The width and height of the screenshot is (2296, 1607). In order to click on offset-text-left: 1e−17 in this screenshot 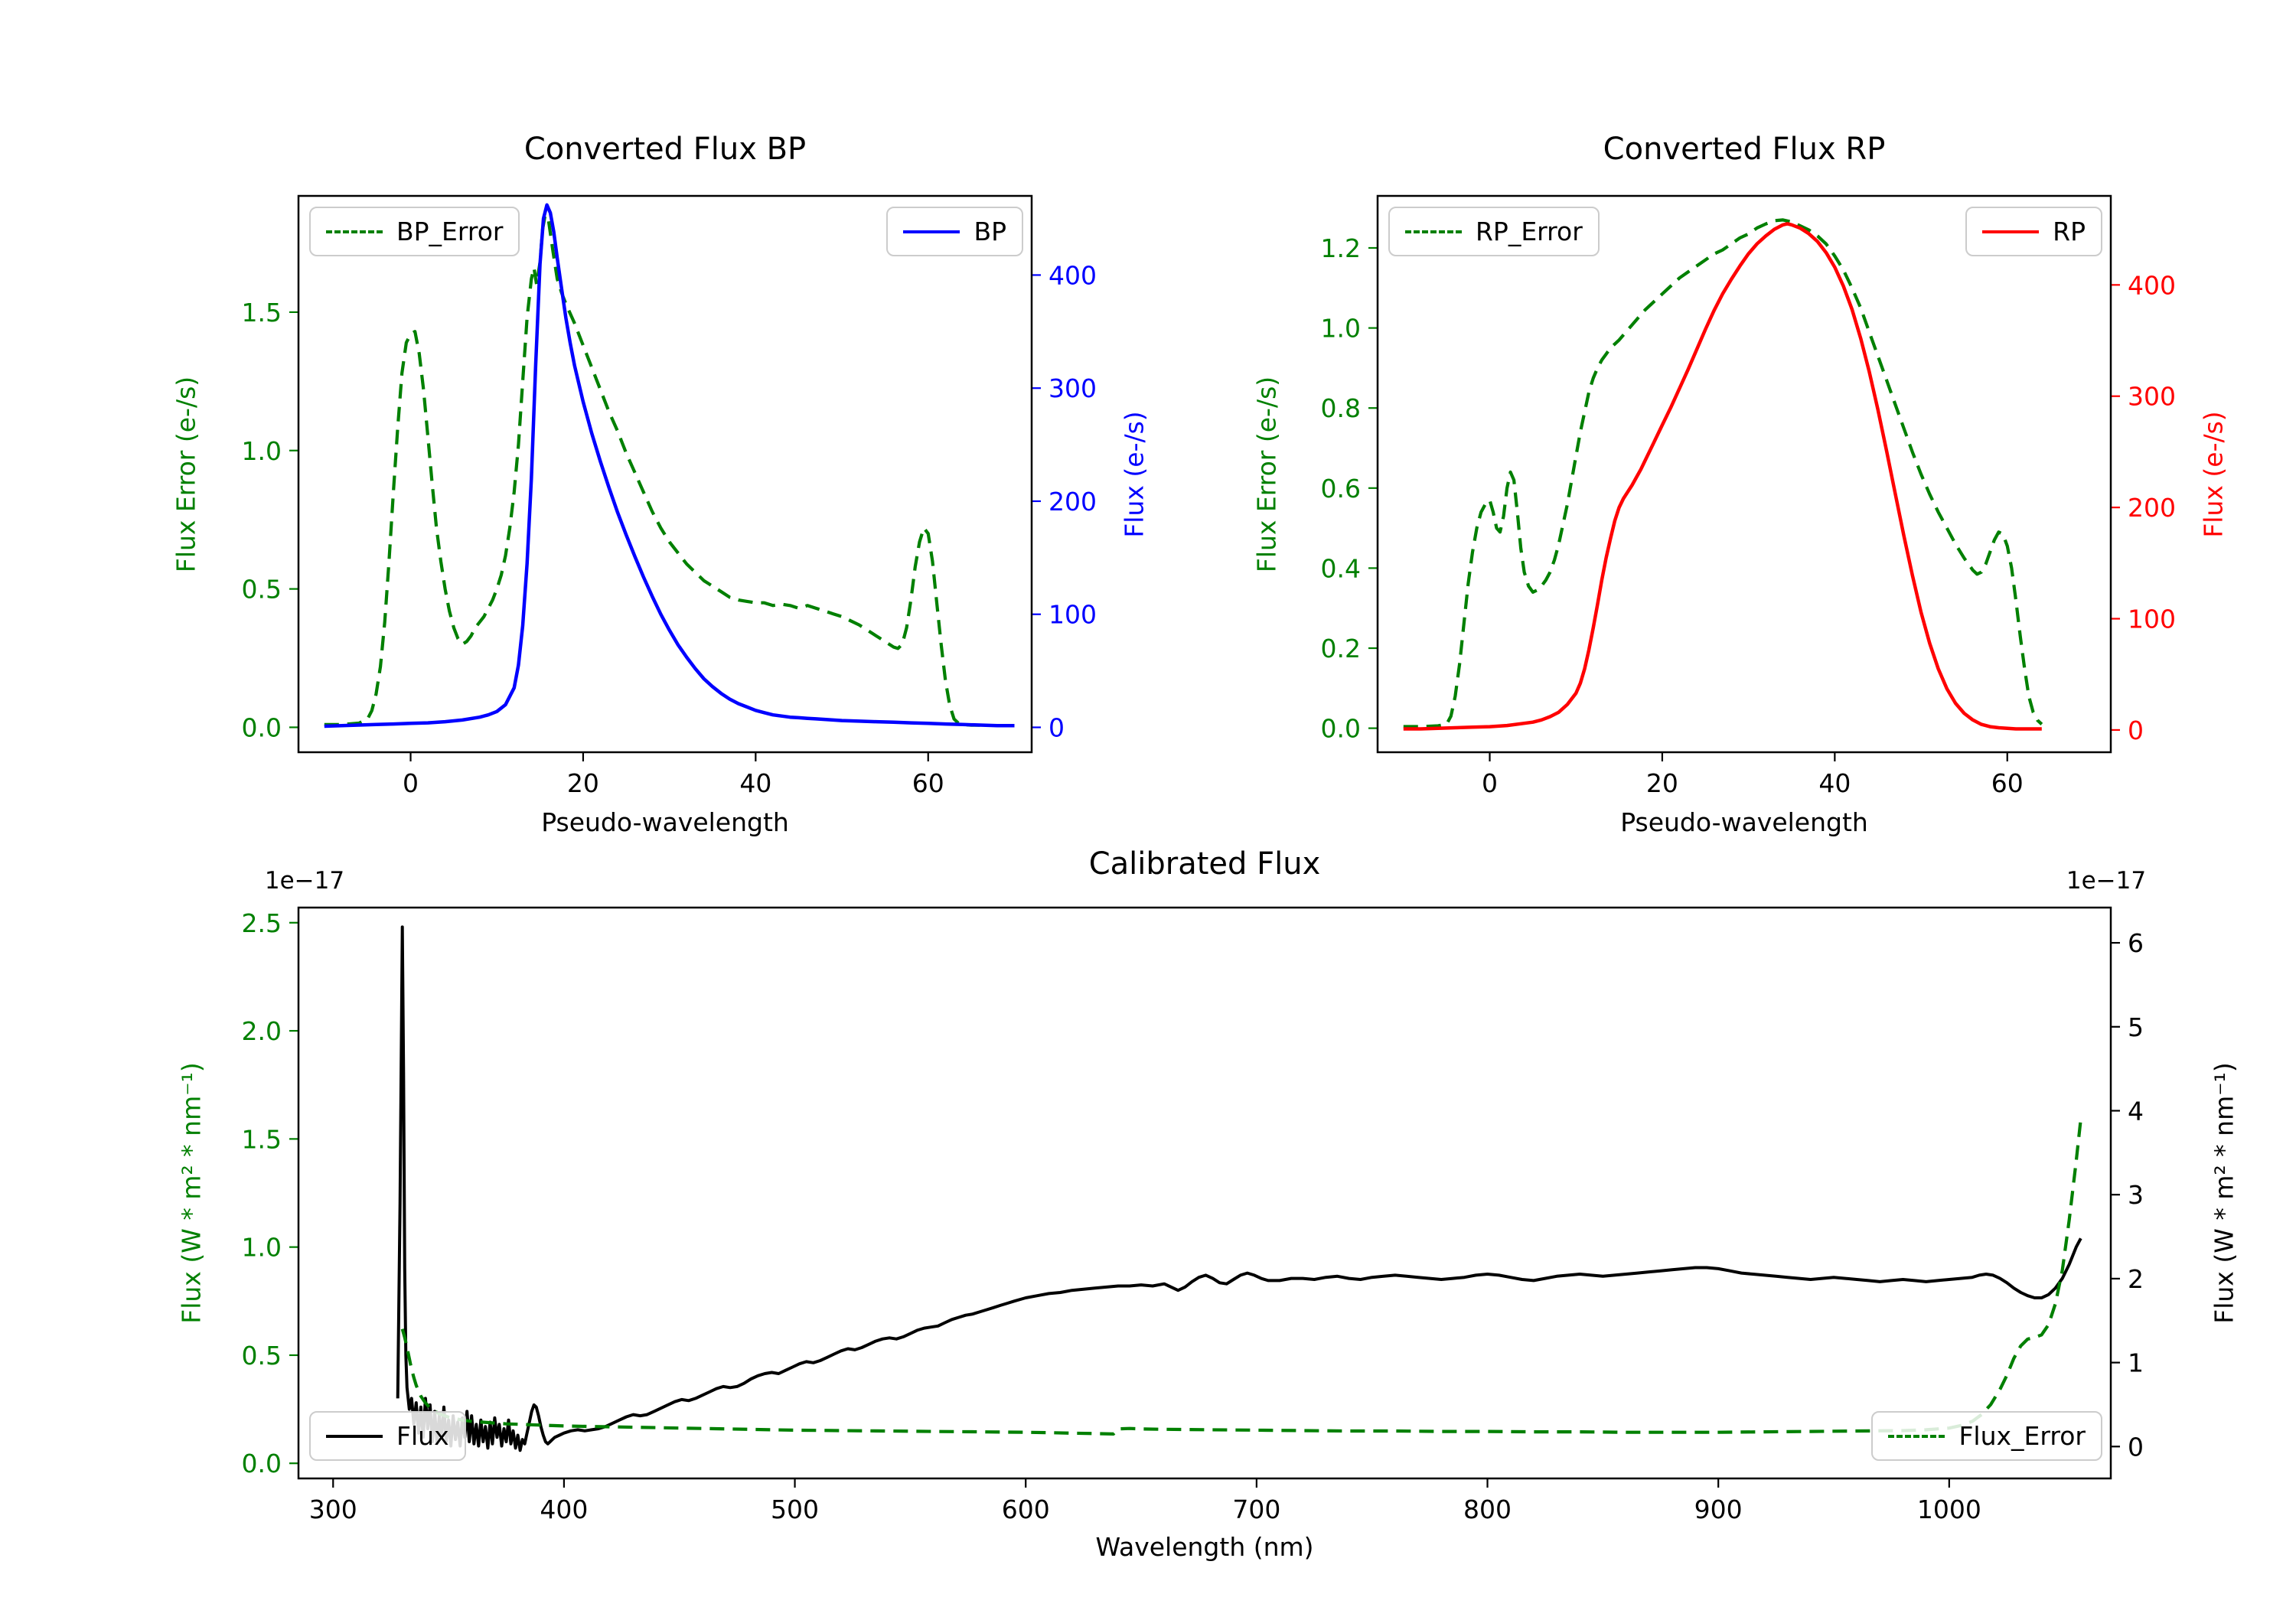, I will do `click(304, 881)`.